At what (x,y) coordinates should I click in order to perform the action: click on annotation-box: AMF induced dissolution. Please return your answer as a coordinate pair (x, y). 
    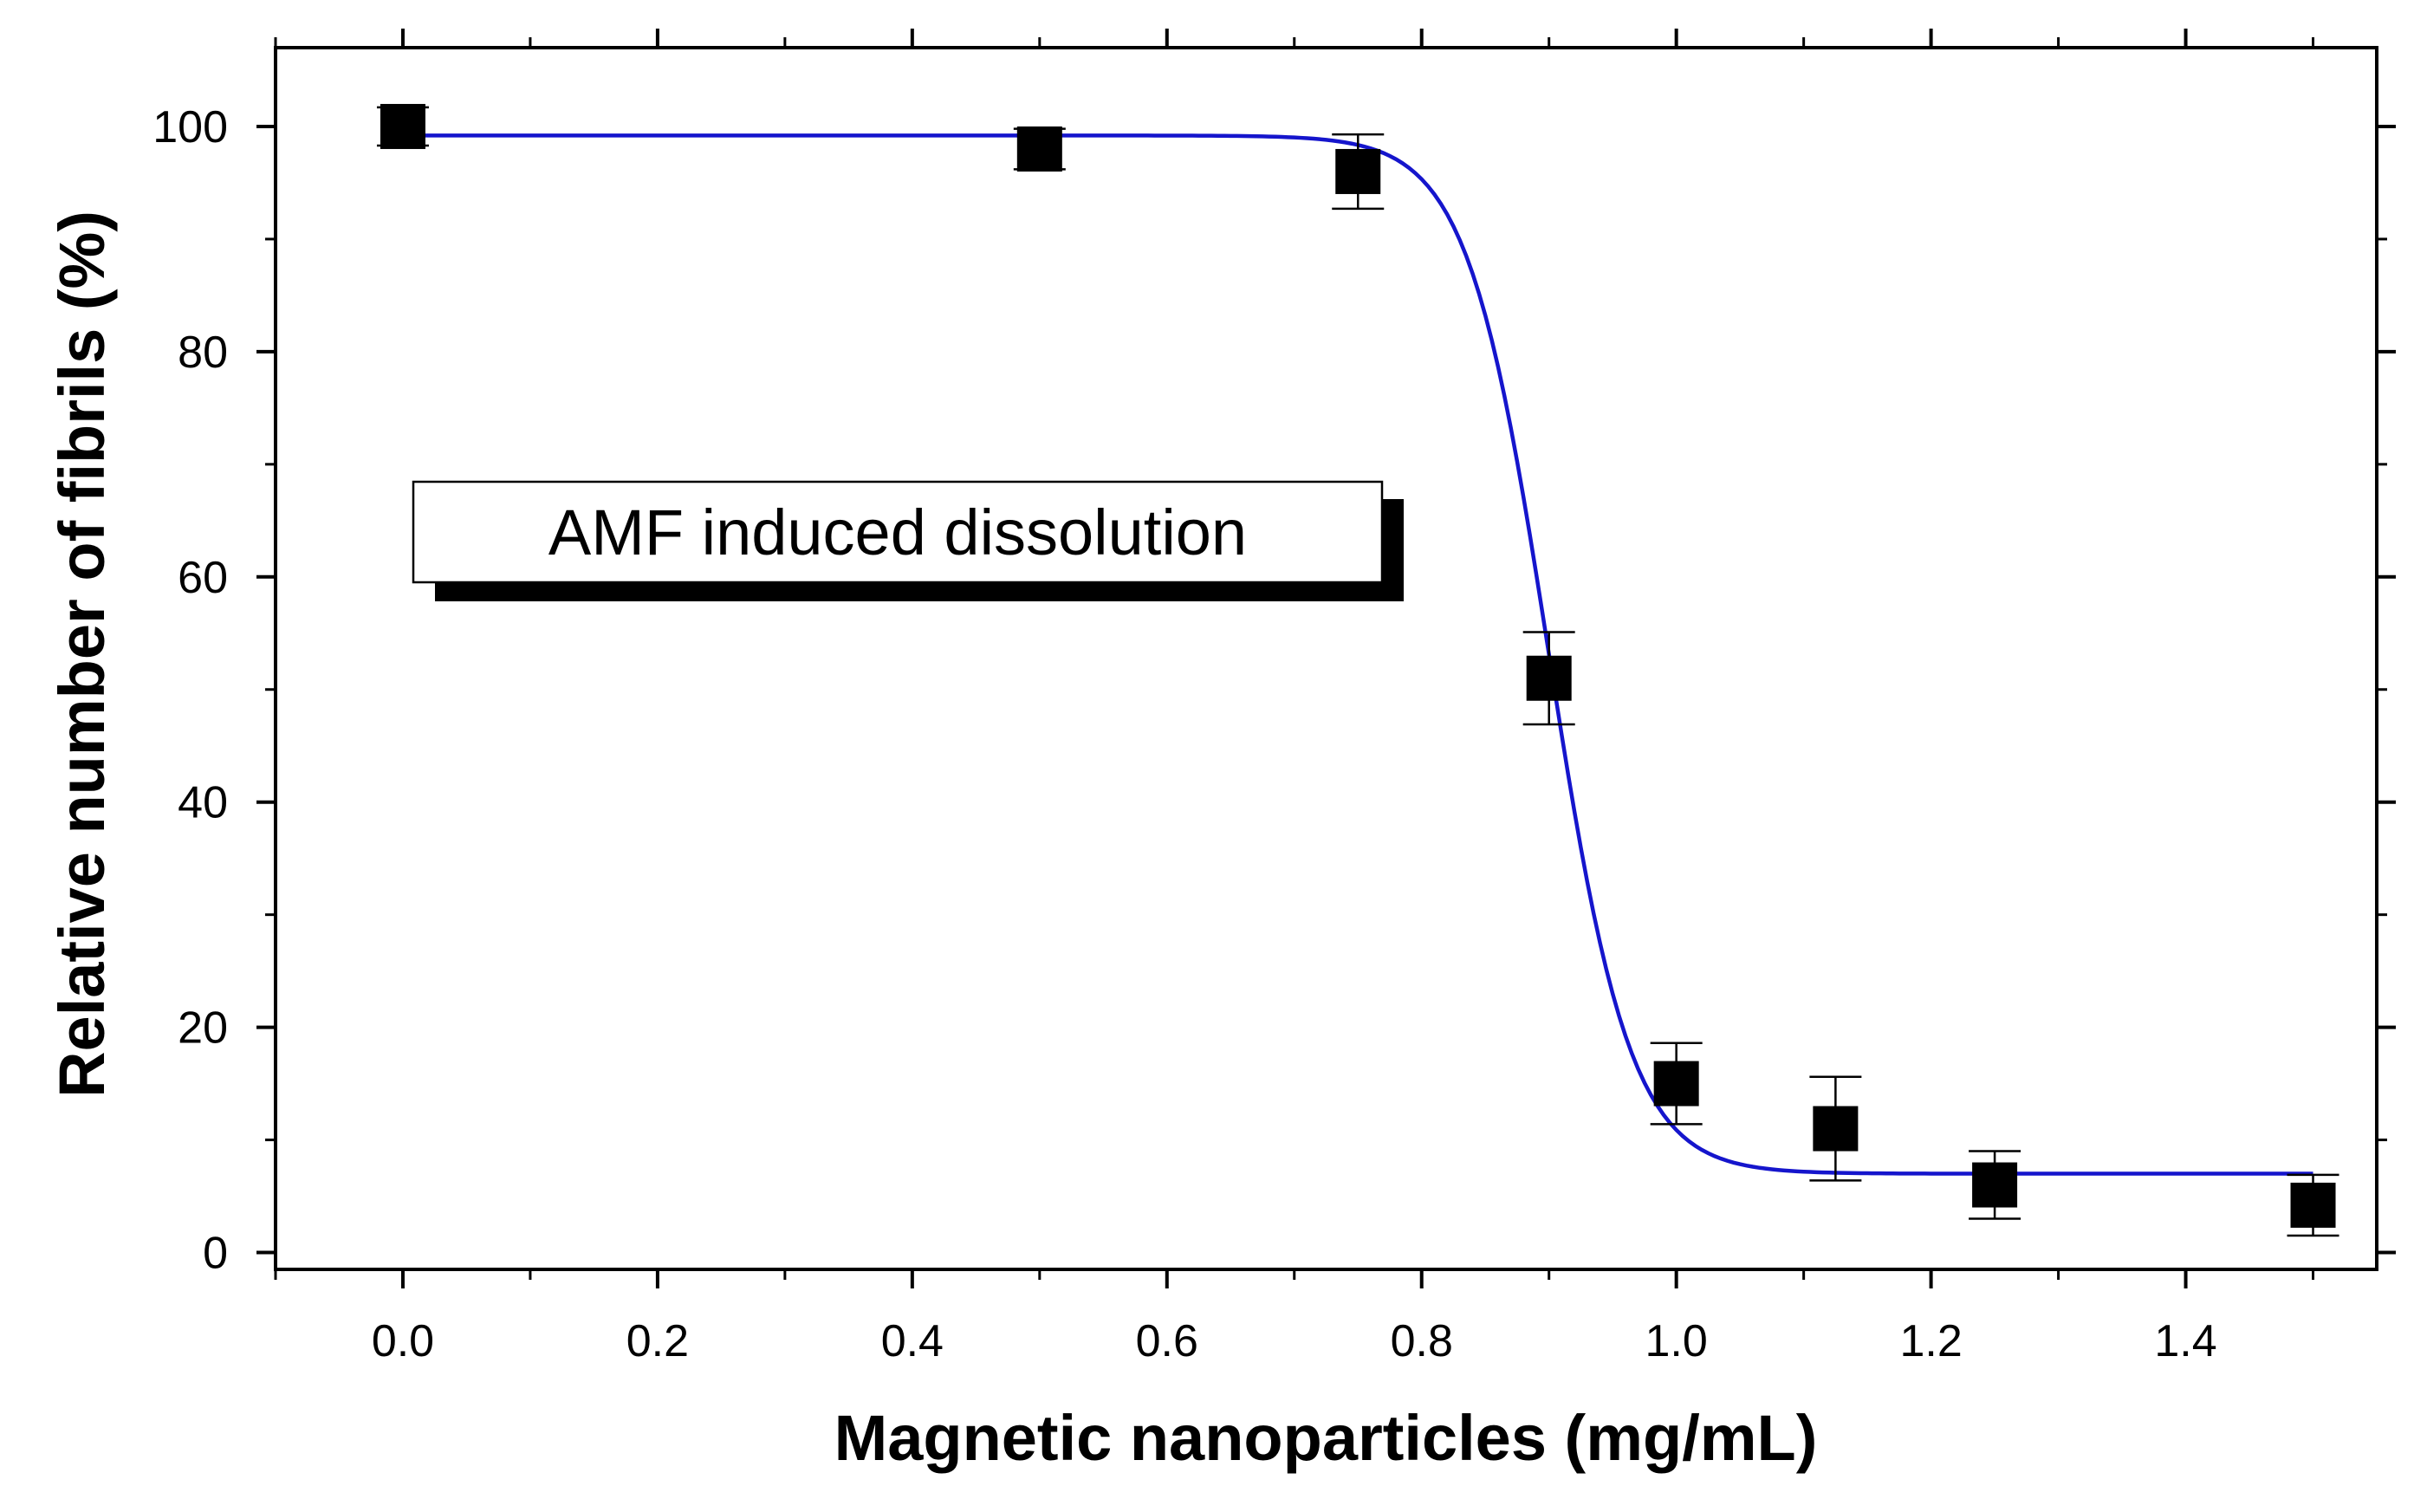
    Looking at the image, I should click on (908, 540).